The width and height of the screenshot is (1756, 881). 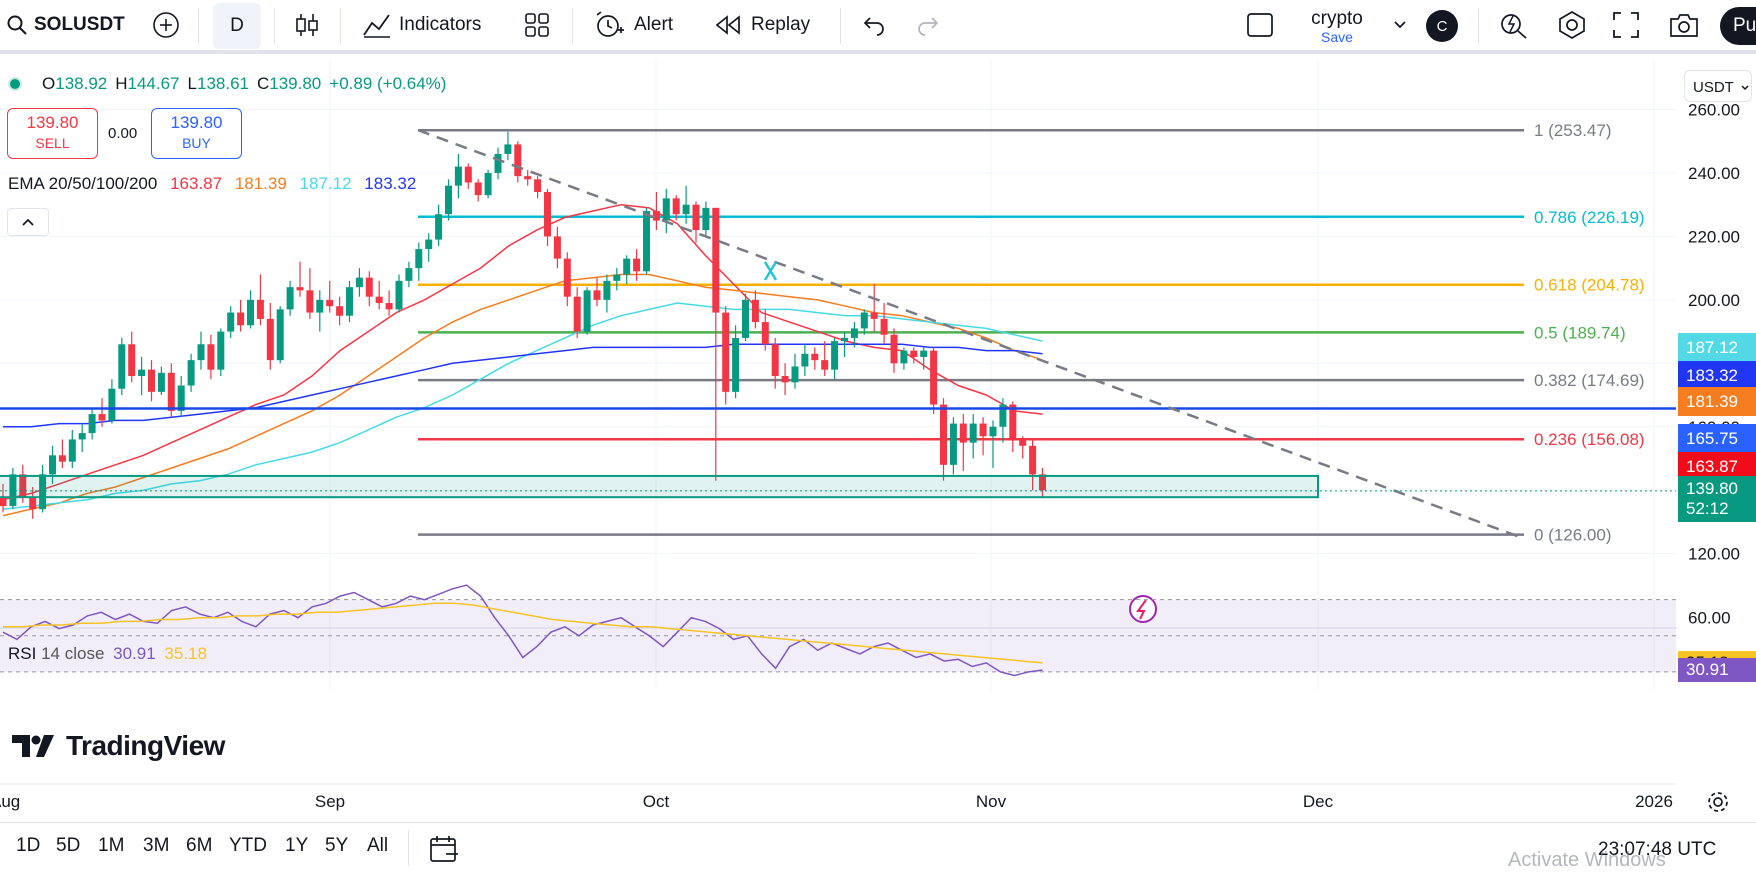 I want to click on redo-button, so click(x=929, y=25).